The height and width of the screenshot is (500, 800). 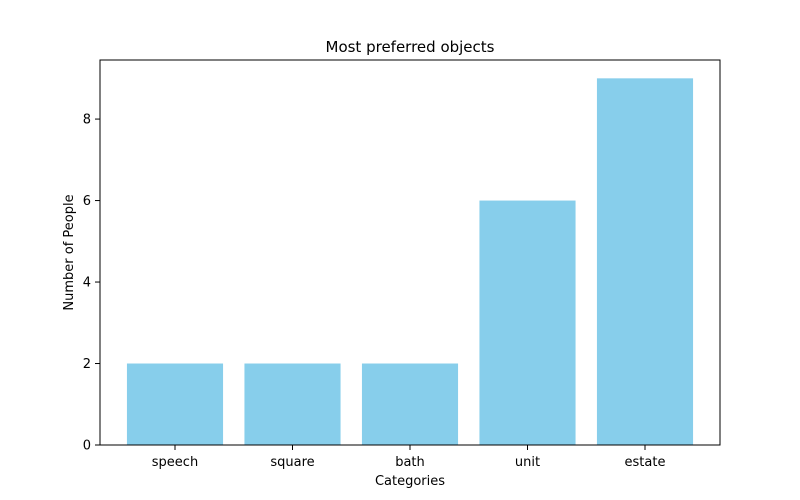 I want to click on y-axis-label: Number of People, so click(x=69, y=252).